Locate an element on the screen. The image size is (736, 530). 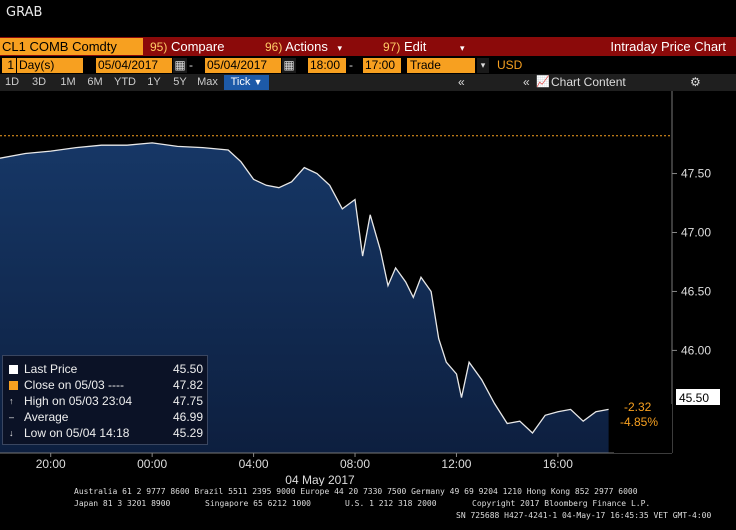
actions-menu-number: 96) is located at coordinates (274, 47).